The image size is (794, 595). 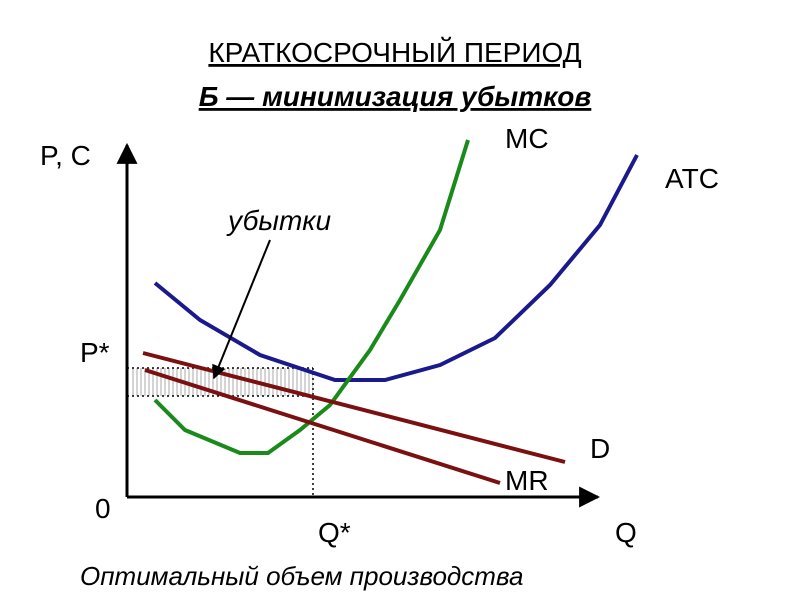 I want to click on y-axis-label: P, C, so click(x=65, y=155).